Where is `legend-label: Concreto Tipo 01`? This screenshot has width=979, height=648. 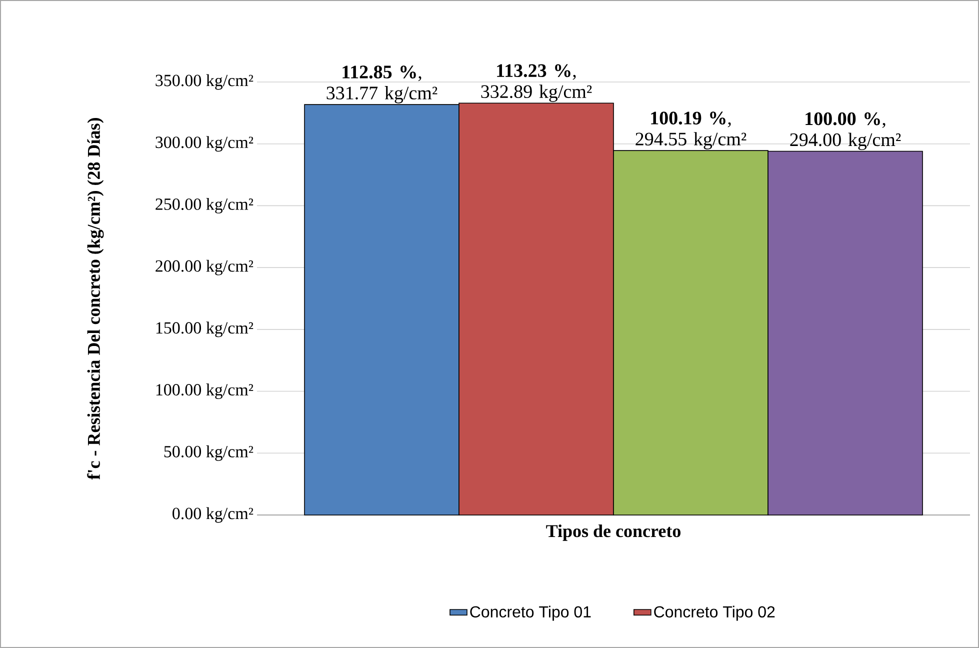 legend-label: Concreto Tipo 01 is located at coordinates (530, 613).